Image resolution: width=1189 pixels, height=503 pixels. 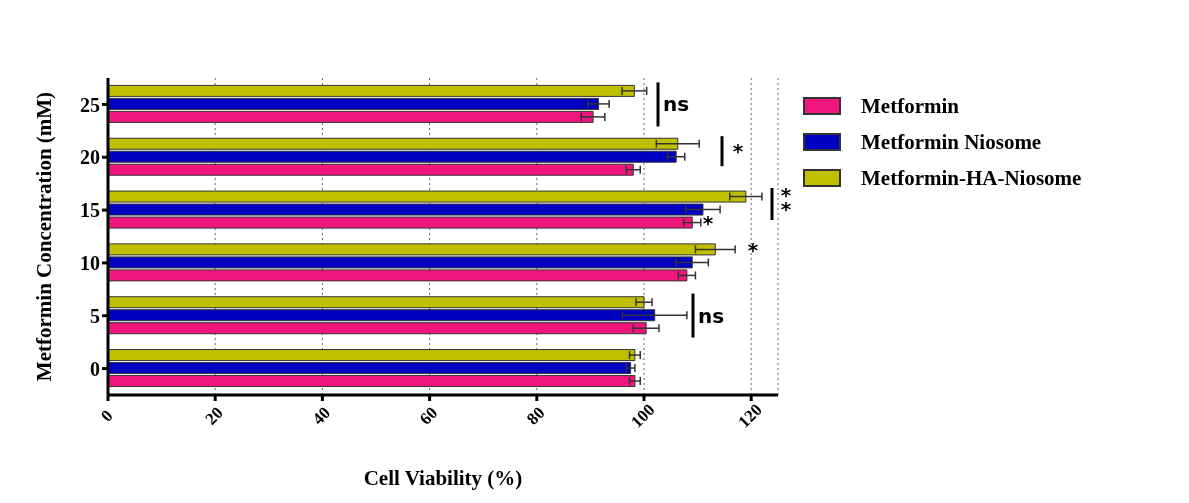 What do you see at coordinates (750, 416) in the screenshot?
I see `x-tick-label: 120` at bounding box center [750, 416].